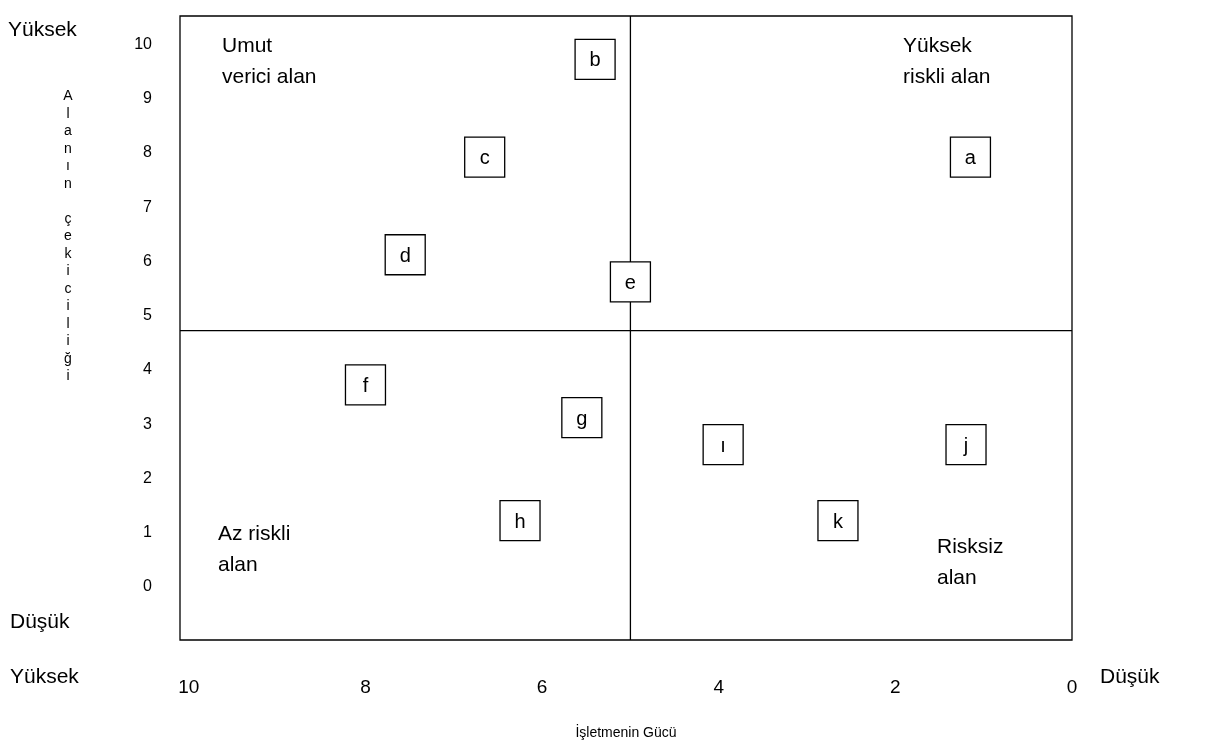  What do you see at coordinates (626, 731) in the screenshot?
I see `x-axis-title: İşletmenin Gücü` at bounding box center [626, 731].